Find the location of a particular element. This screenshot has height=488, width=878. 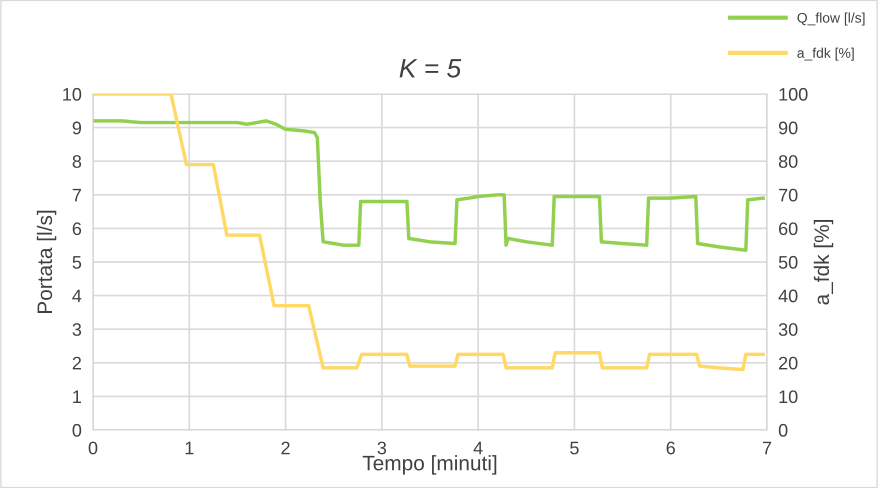

x-tick-label: 0 is located at coordinates (93, 448).